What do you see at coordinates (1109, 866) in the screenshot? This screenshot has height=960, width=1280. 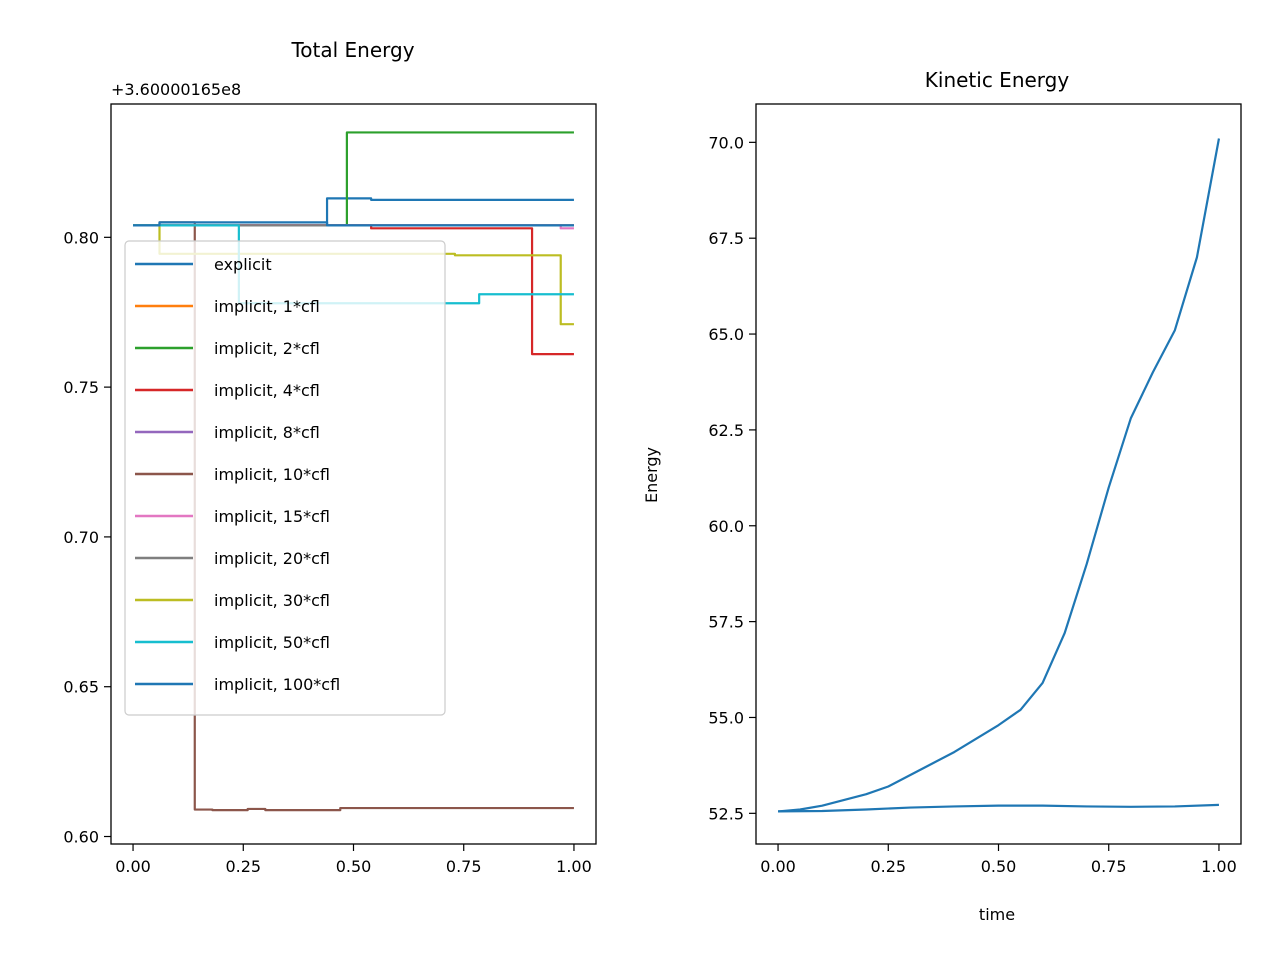 I see `kinetic-energy-xtick-label: 0.75` at bounding box center [1109, 866].